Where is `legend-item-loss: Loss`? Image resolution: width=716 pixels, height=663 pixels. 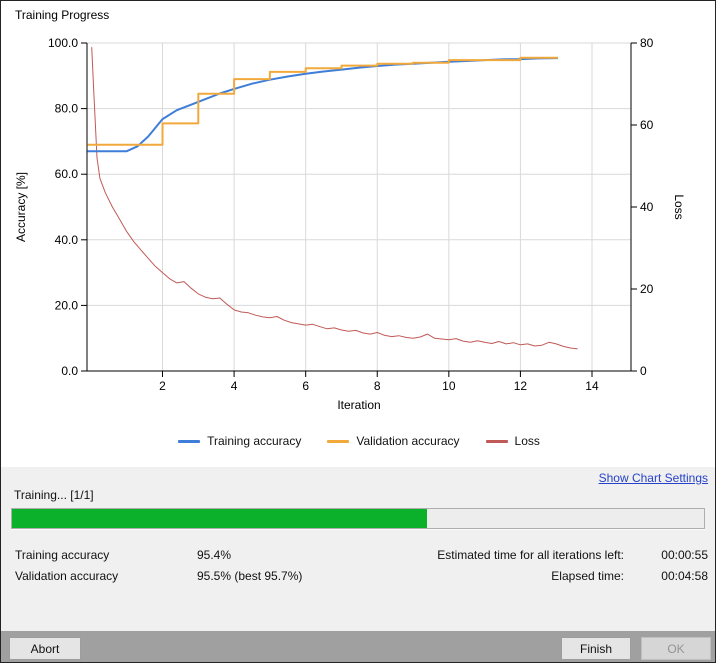
legend-item-loss: Loss is located at coordinates (512, 441).